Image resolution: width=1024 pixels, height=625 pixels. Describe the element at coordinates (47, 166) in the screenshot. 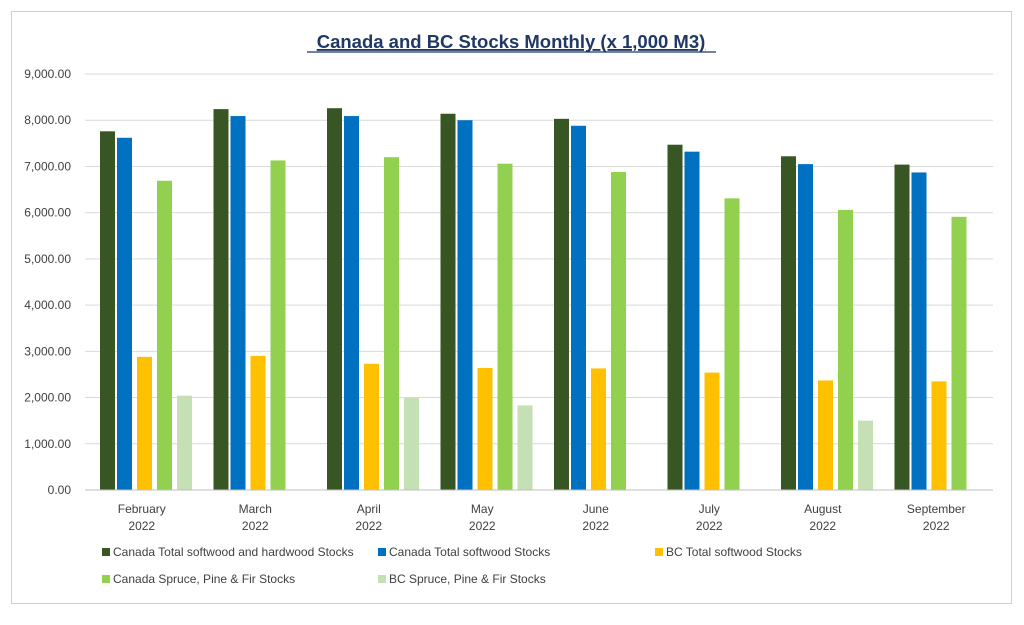

I see `y-tick-label: 7,000.00` at that location.